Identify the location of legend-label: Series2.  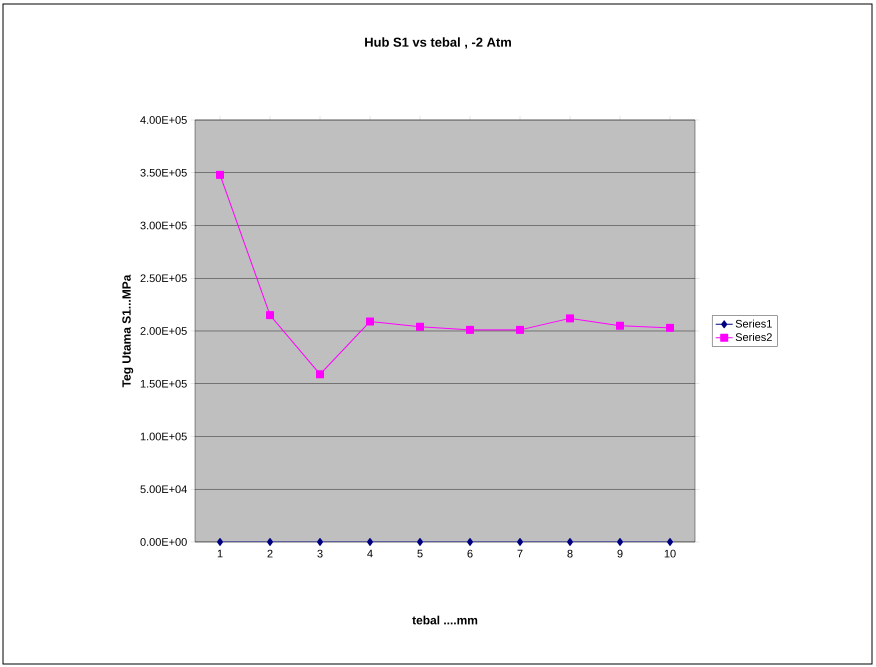
(754, 337).